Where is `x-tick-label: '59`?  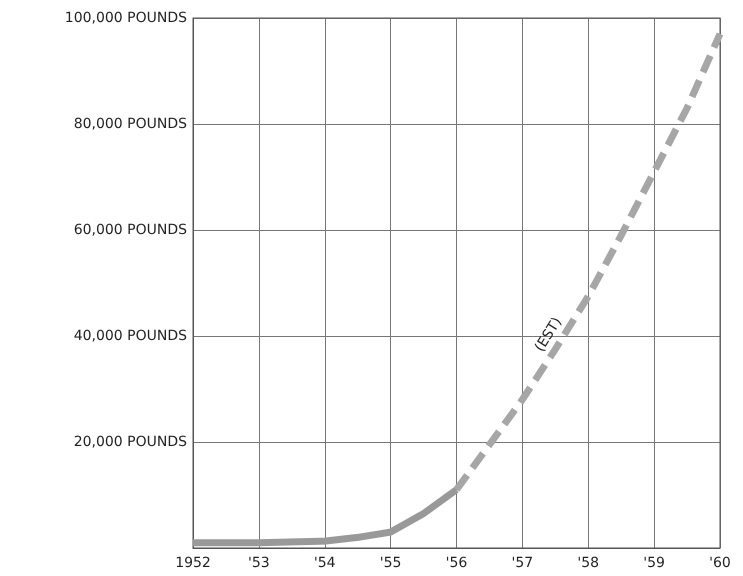
x-tick-label: '59 is located at coordinates (654, 563).